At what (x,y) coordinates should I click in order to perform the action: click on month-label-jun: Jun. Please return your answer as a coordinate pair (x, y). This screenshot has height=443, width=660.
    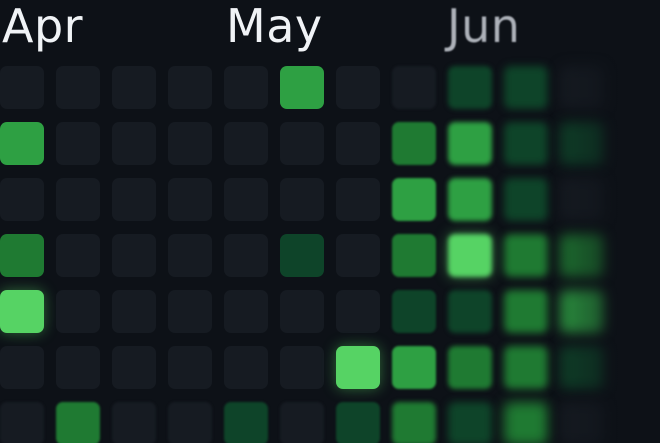
    Looking at the image, I should click on (484, 26).